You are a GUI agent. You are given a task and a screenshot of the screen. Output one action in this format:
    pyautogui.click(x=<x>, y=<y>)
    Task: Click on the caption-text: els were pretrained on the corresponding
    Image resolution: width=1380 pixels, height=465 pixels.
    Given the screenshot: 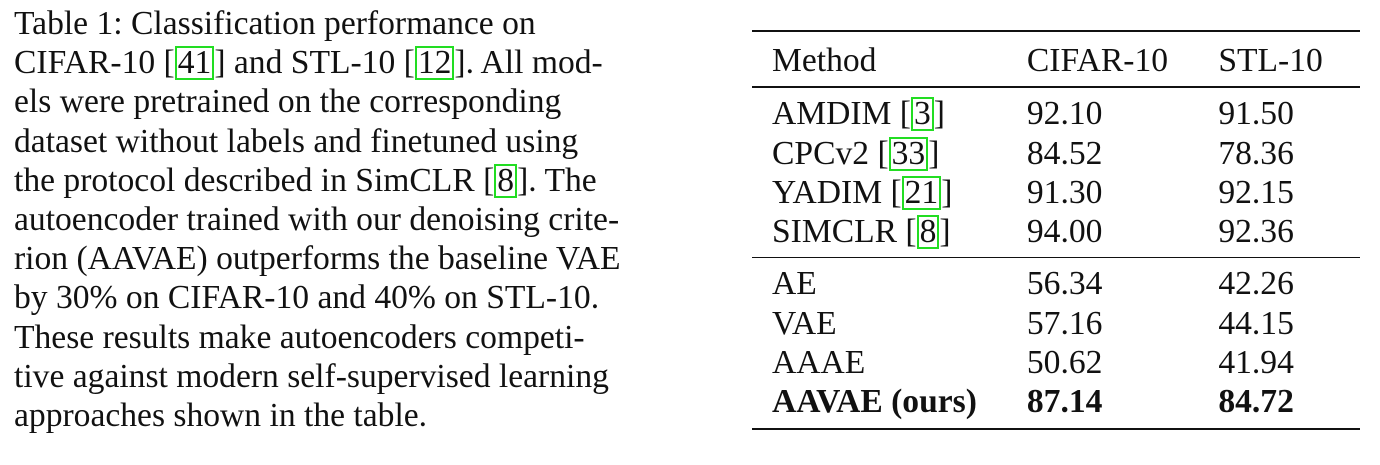 What is the action you would take?
    pyautogui.click(x=288, y=102)
    